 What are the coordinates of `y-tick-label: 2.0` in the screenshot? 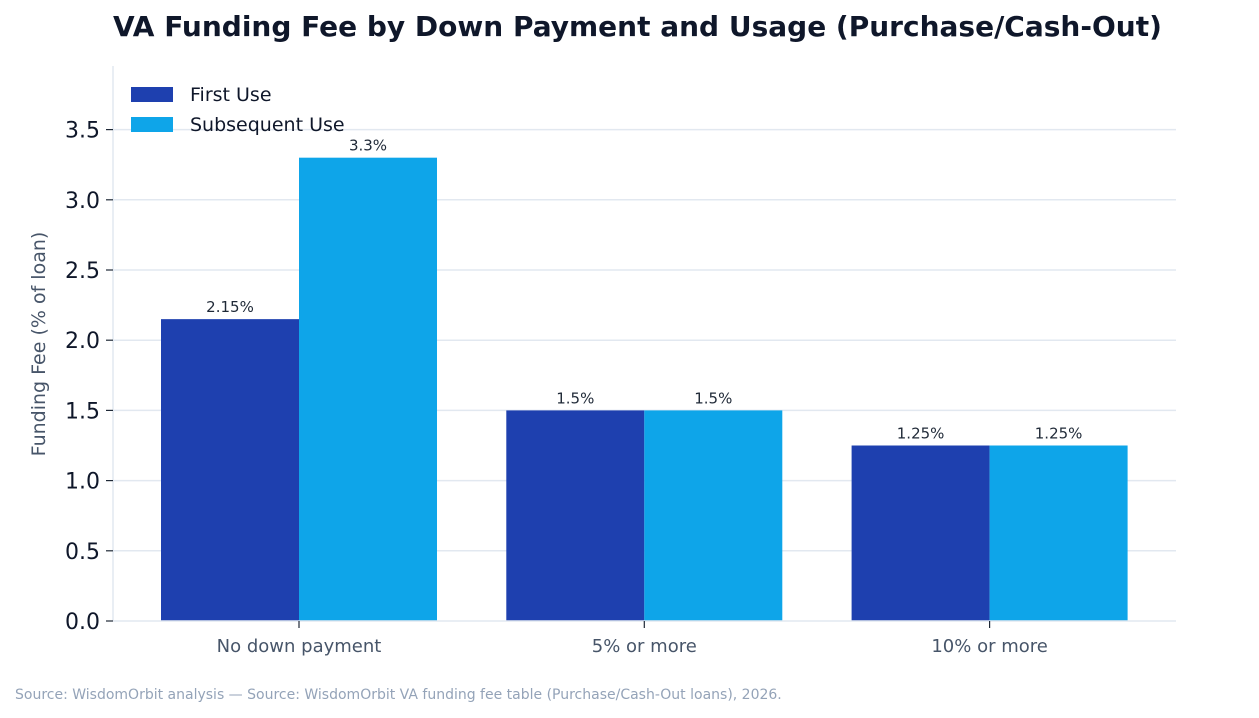 It's located at (82, 341).